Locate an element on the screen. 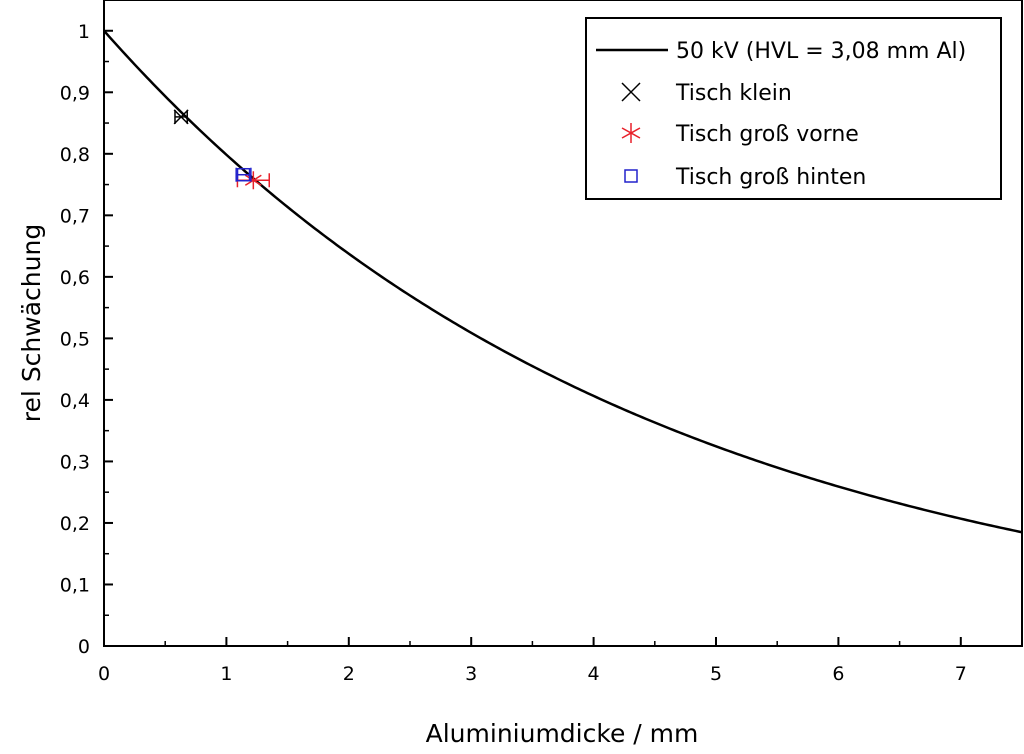 The width and height of the screenshot is (1024, 754). marker-square is located at coordinates (243, 174).